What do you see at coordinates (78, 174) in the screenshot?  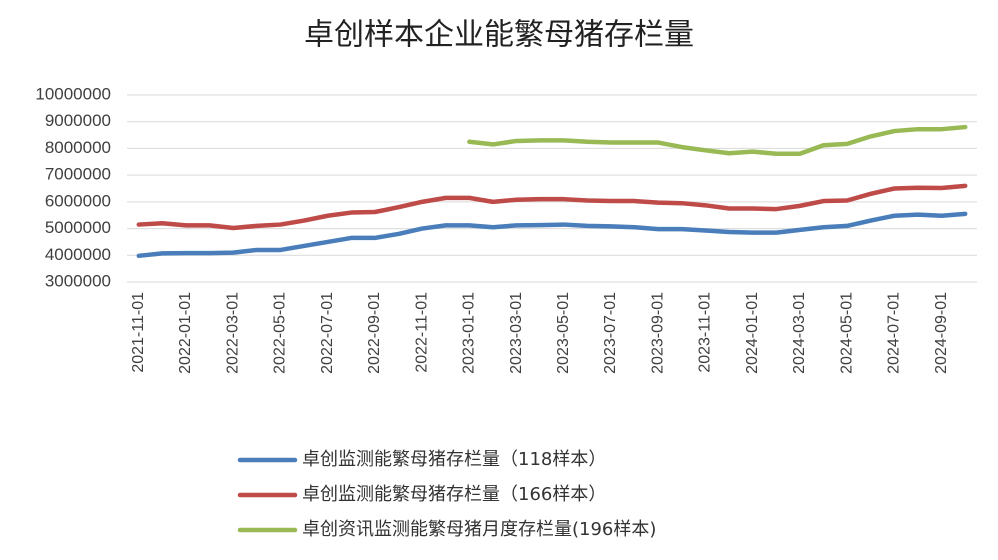 I see `y-tick-label: 7000000` at bounding box center [78, 174].